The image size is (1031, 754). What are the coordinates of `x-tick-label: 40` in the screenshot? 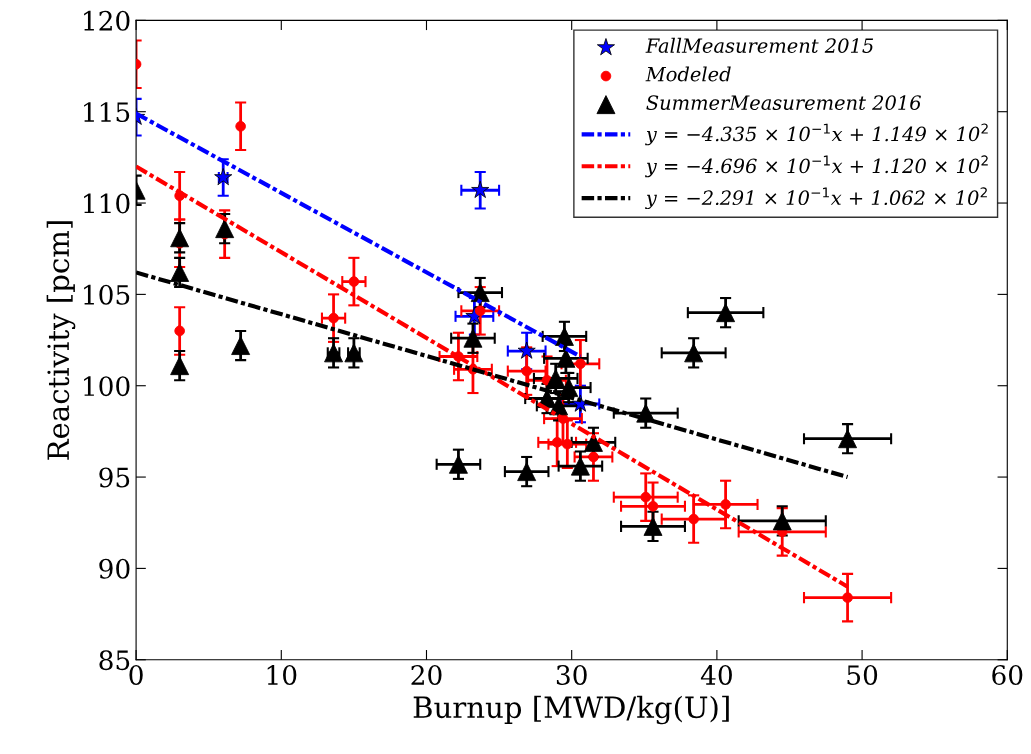 It's located at (716, 675).